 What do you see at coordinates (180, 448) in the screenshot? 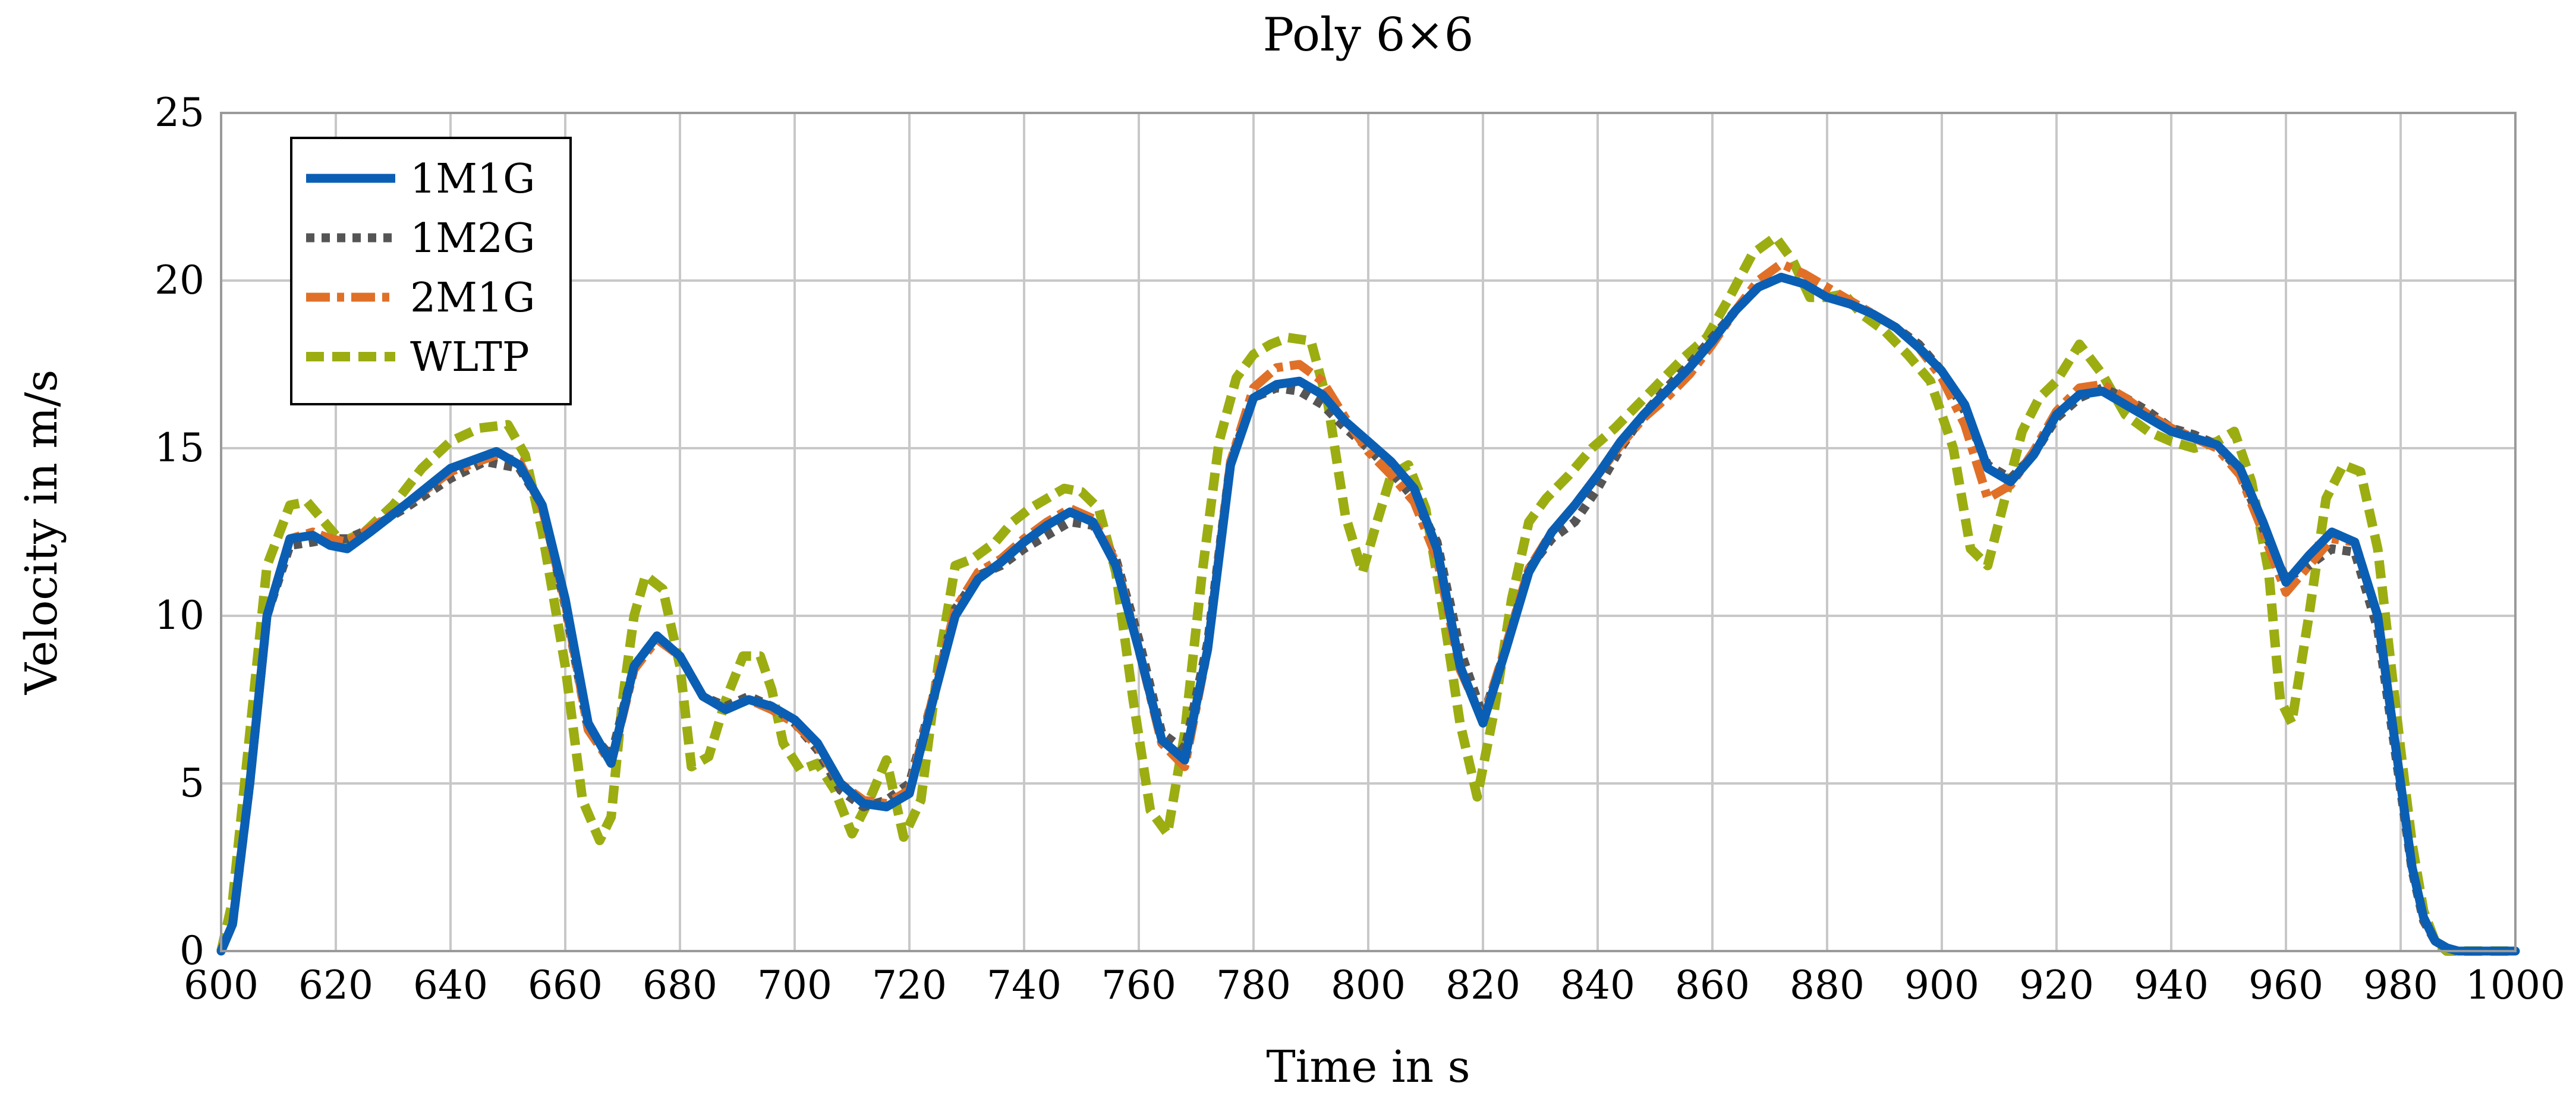
I see `y-tick-label: 15` at bounding box center [180, 448].